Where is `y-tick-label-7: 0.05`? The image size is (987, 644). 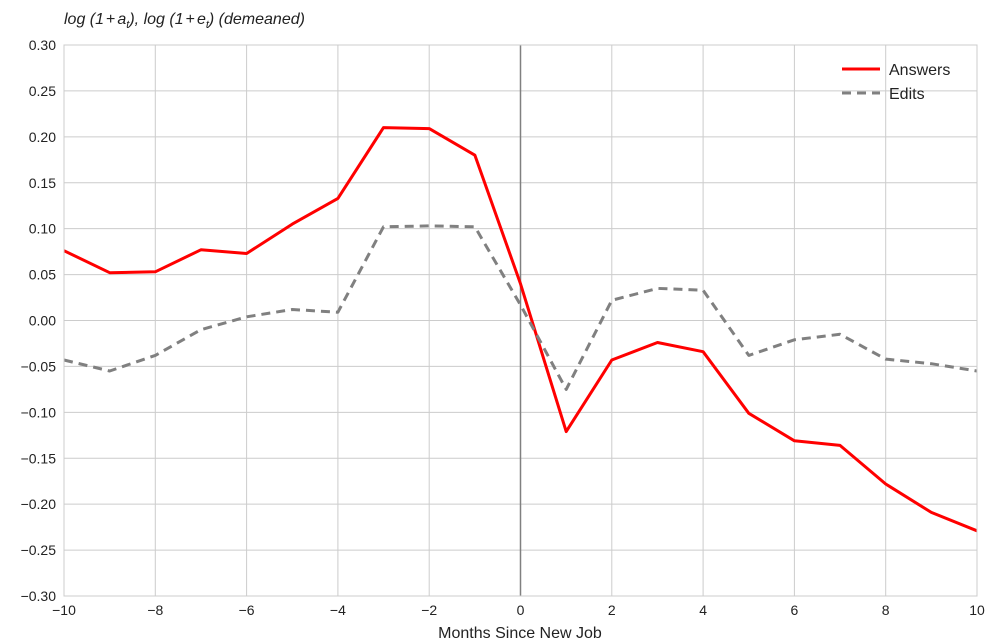
y-tick-label-7: 0.05 is located at coordinates (42, 275).